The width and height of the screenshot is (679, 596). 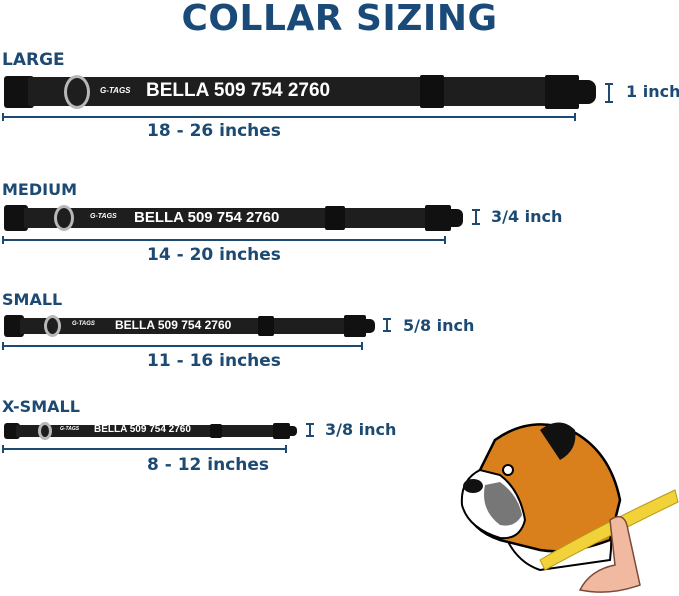 I want to click on buckle-female, so click(x=14, y=326).